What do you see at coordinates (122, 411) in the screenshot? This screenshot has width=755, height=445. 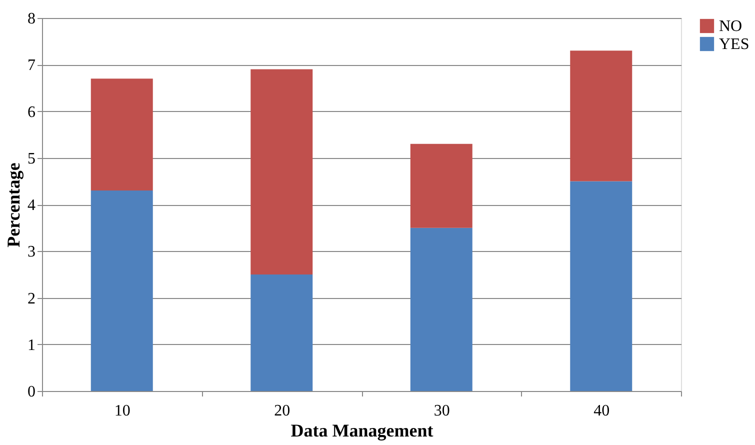 I see `x-tick-label: 10` at bounding box center [122, 411].